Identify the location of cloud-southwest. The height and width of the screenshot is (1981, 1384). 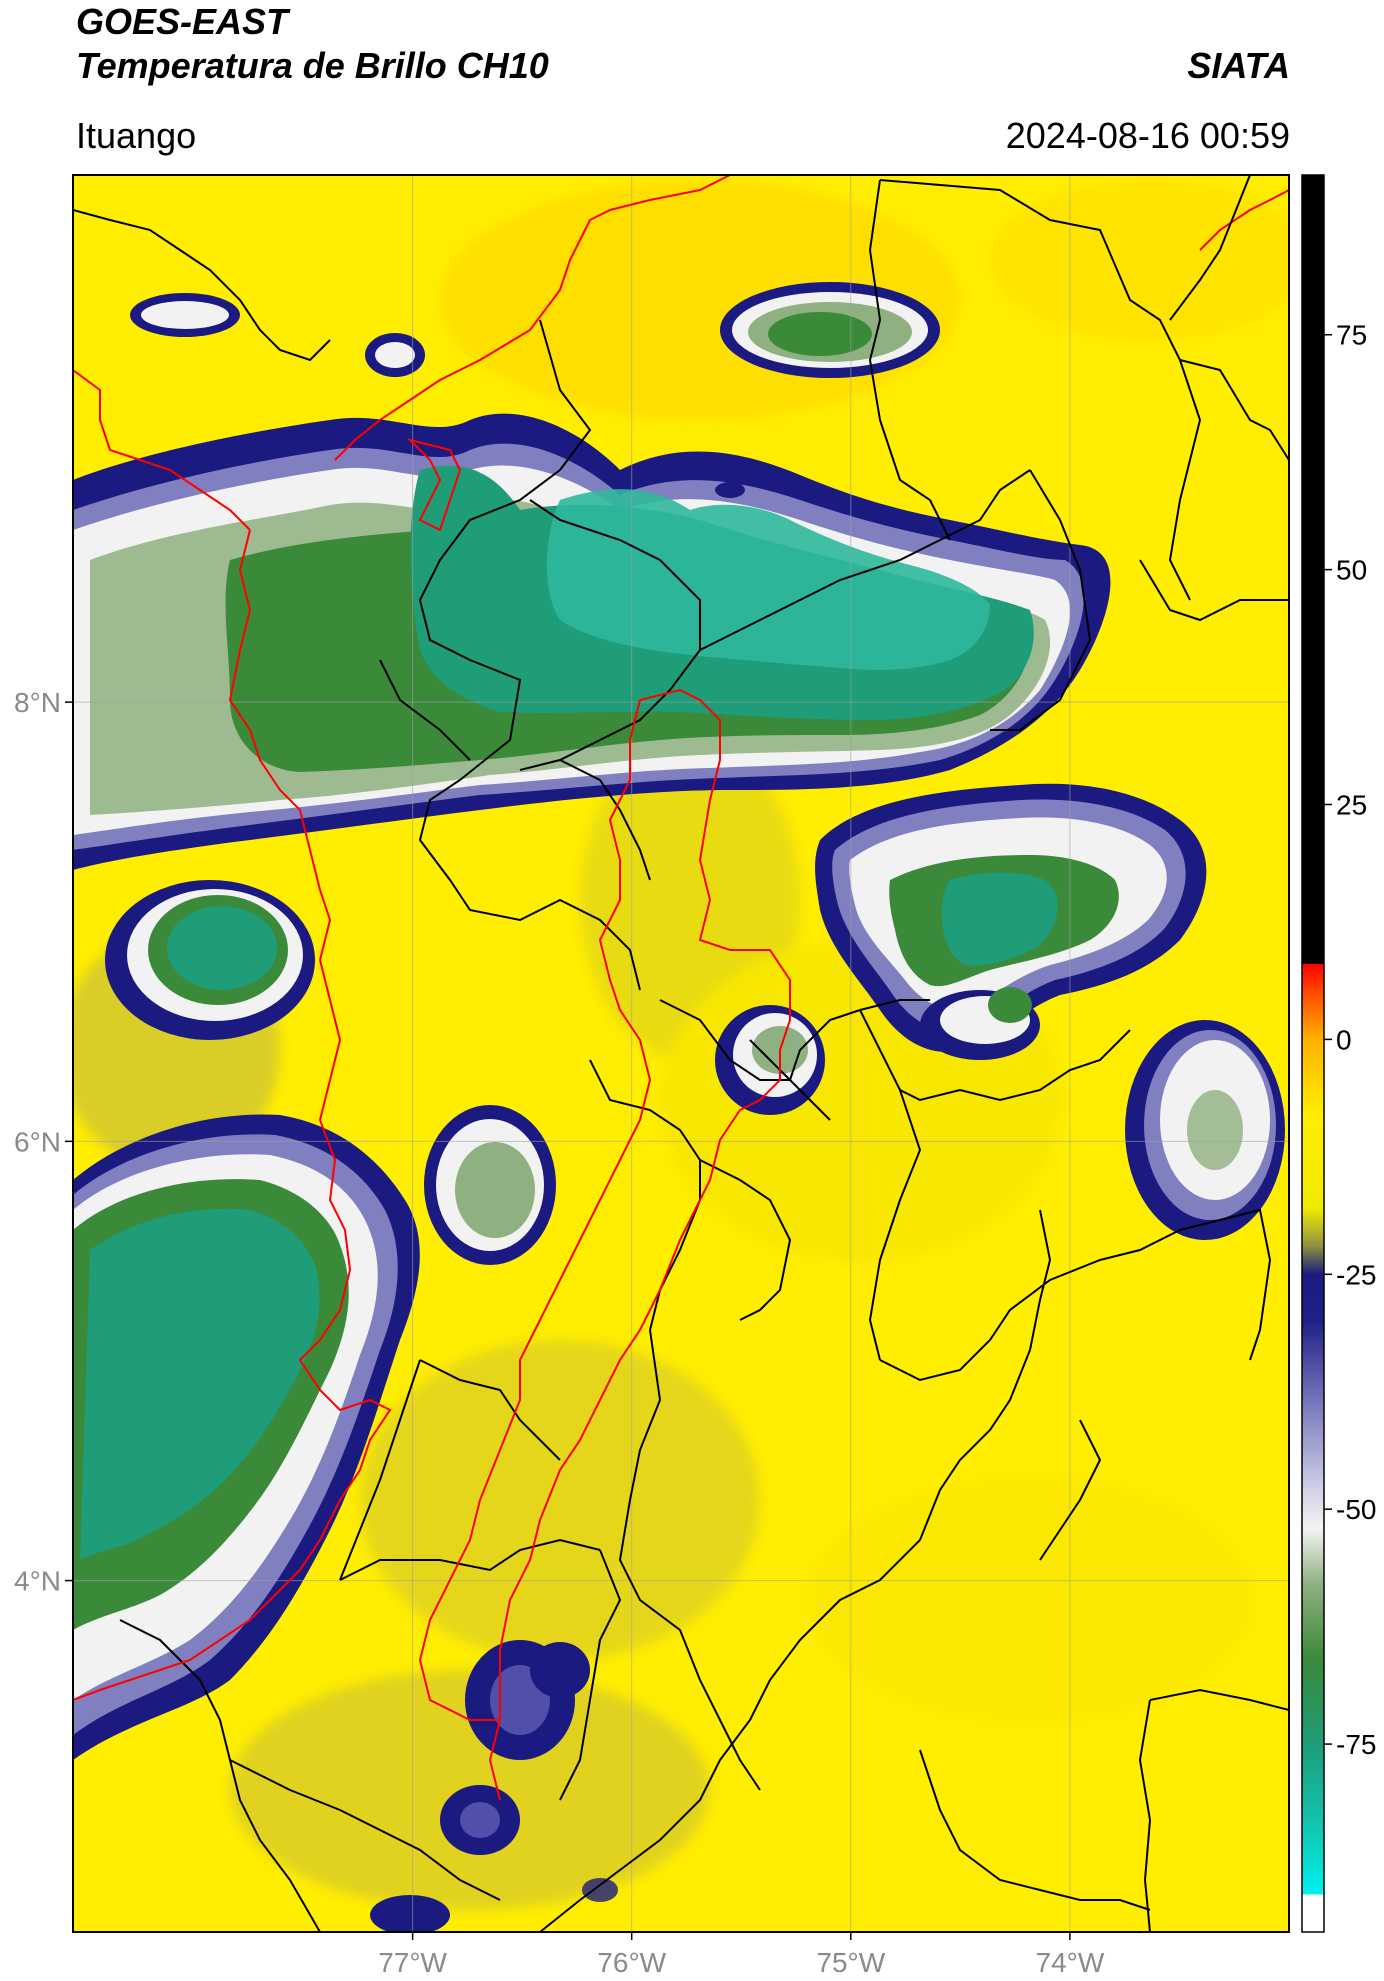
(246, 1437).